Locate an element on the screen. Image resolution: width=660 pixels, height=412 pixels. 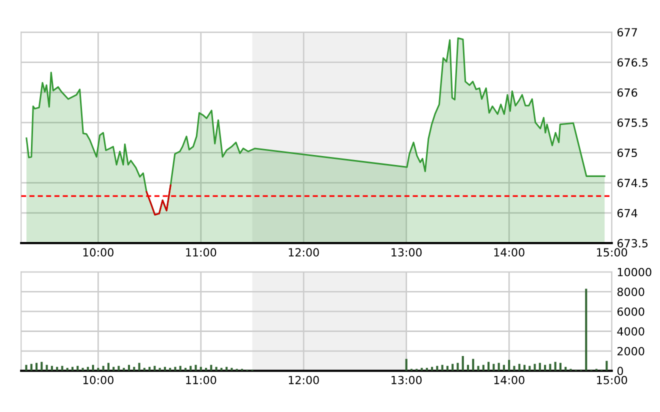
y-tick-label: 675 is located at coordinates (627, 153).